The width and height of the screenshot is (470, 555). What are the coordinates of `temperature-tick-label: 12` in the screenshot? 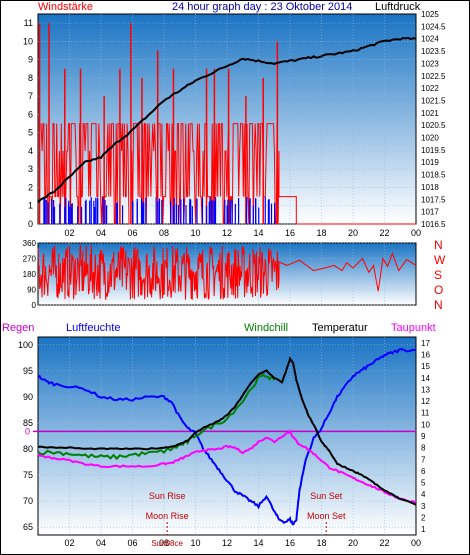 It's located at (425, 401).